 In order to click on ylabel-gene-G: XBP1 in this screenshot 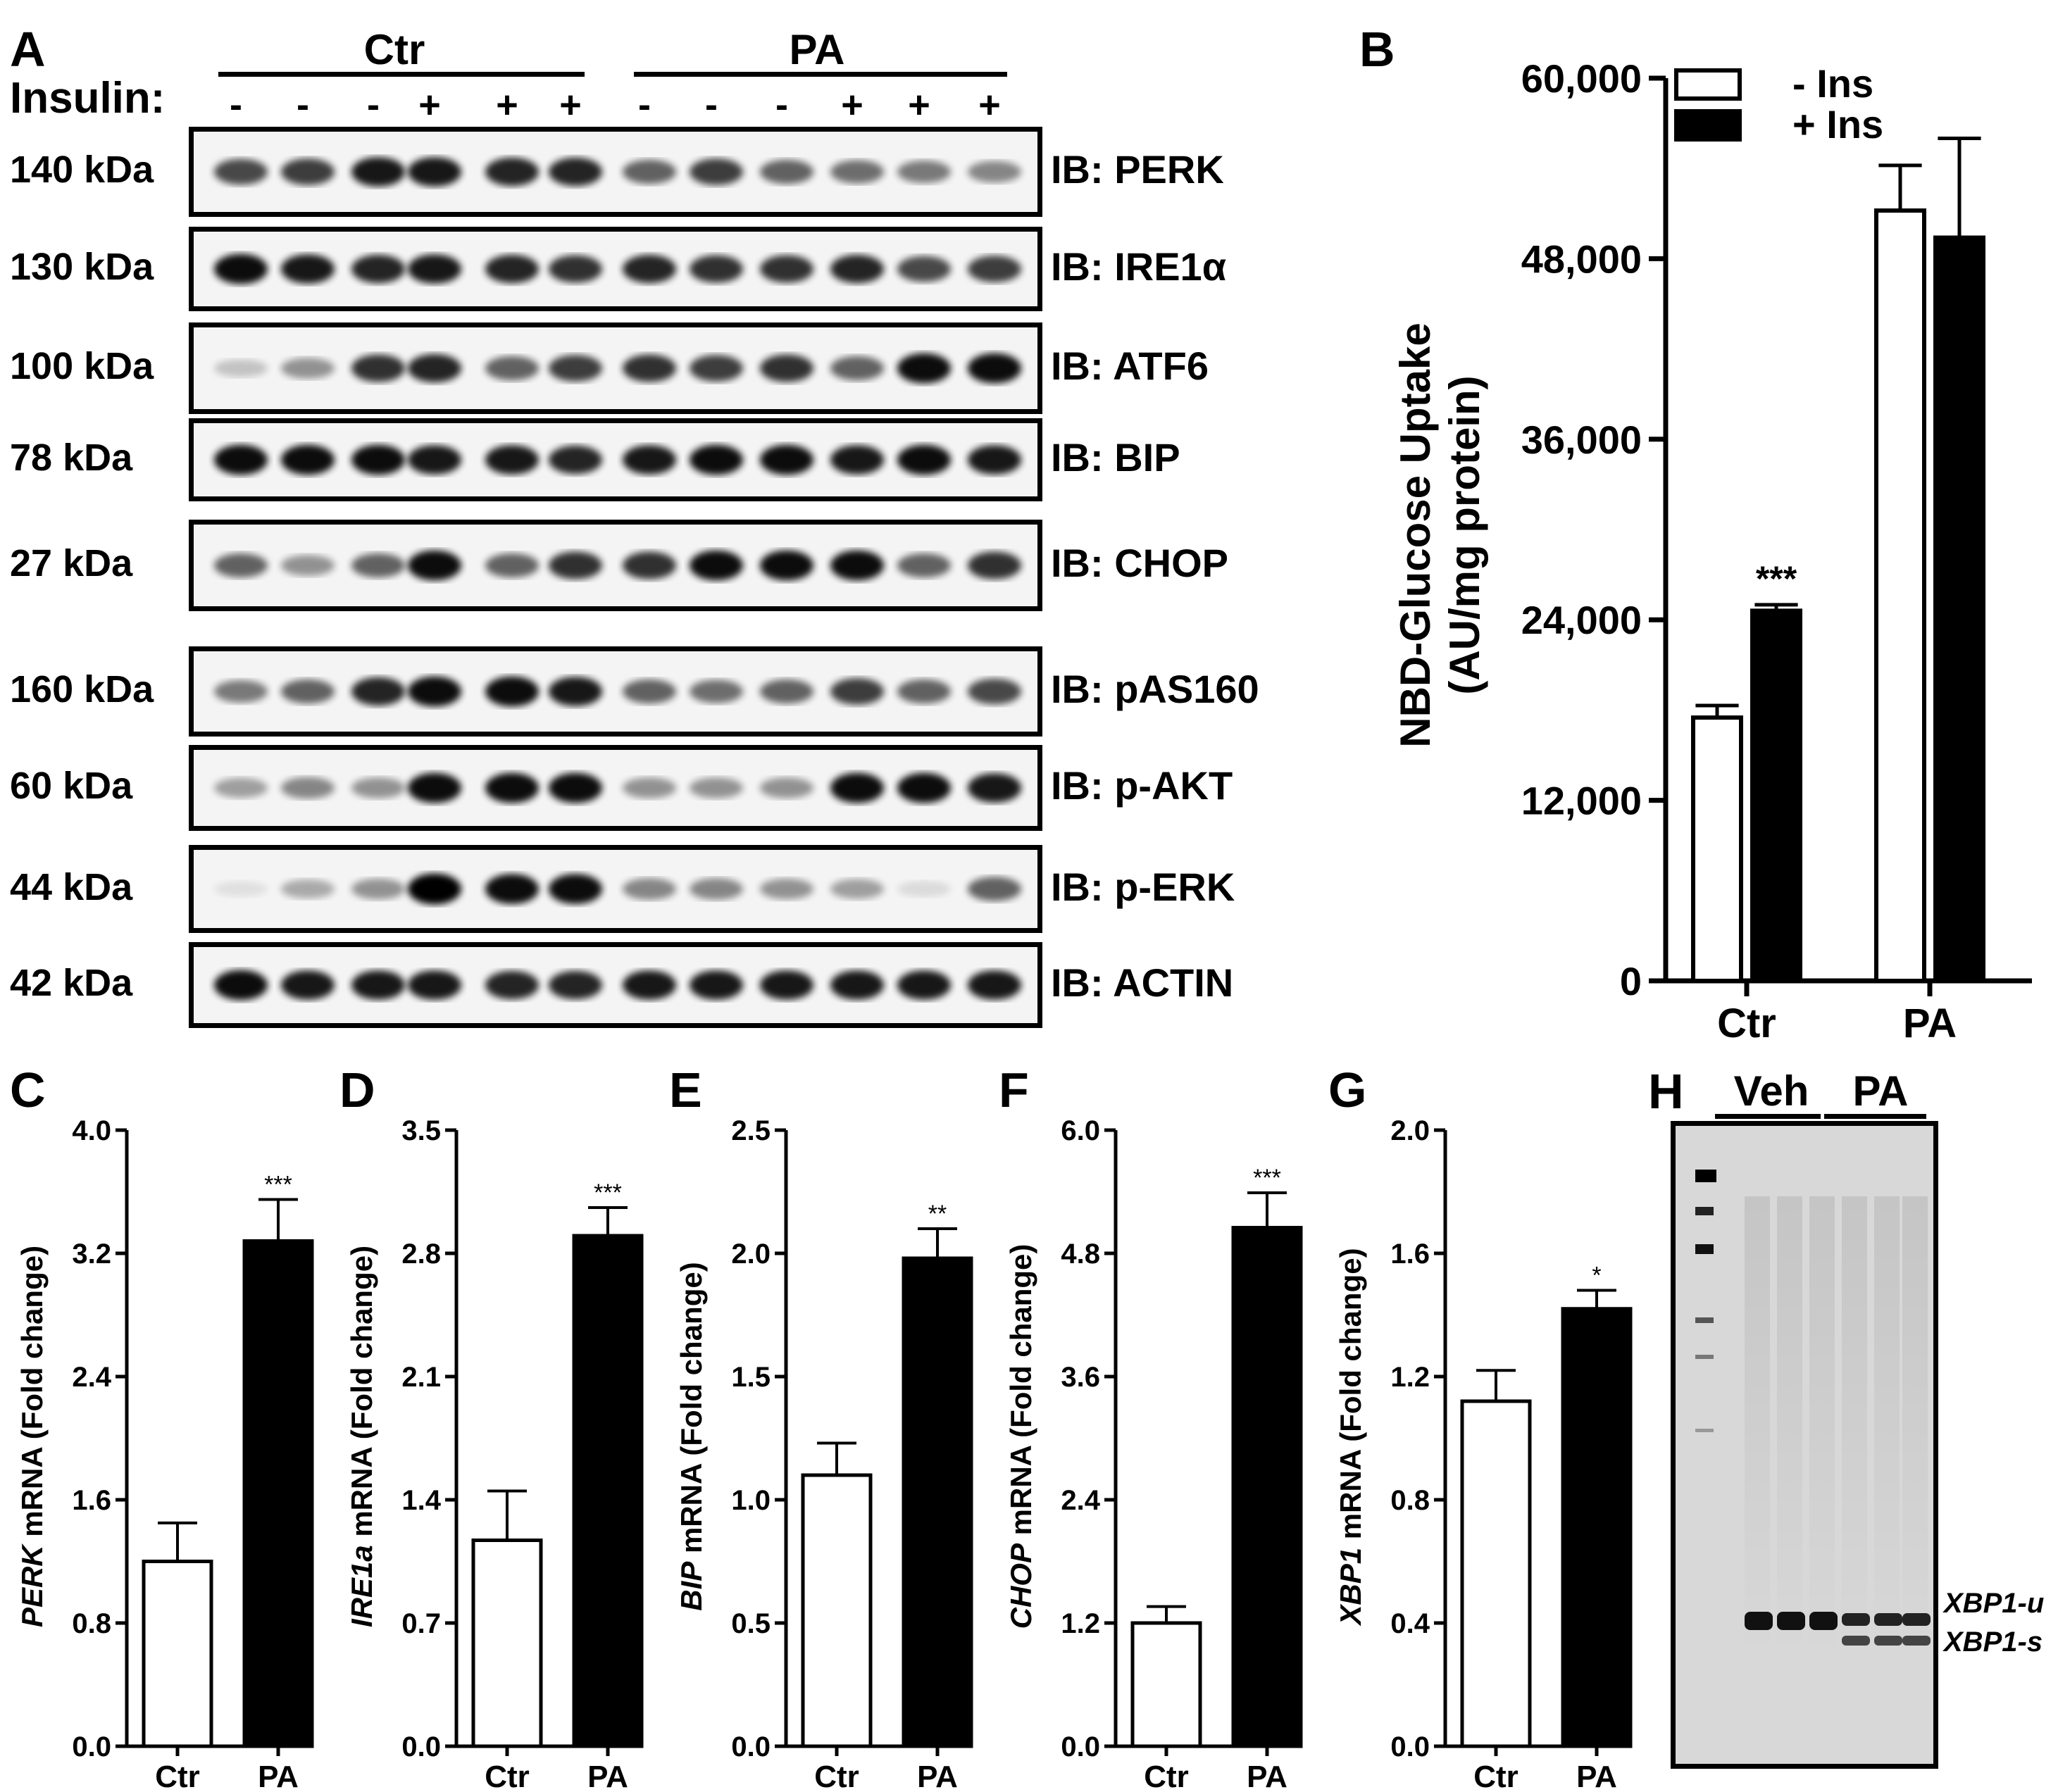, I will do `click(1350, 1587)`.